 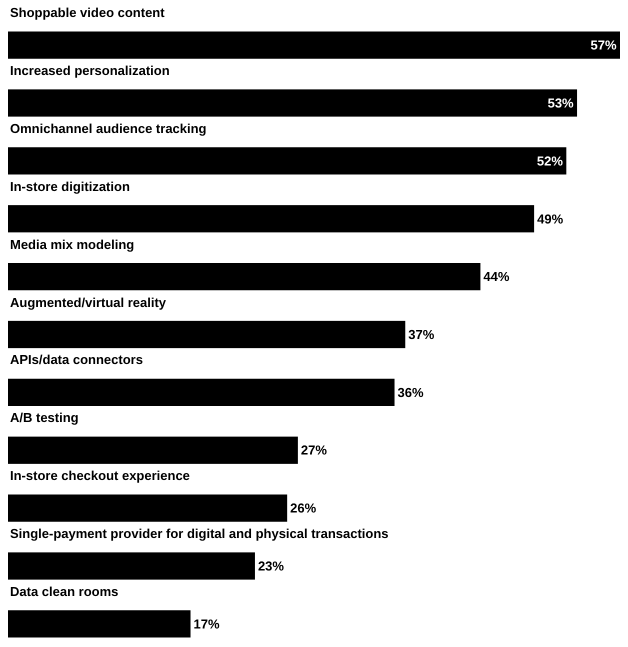 What do you see at coordinates (411, 392) in the screenshot?
I see `data-label: 36%` at bounding box center [411, 392].